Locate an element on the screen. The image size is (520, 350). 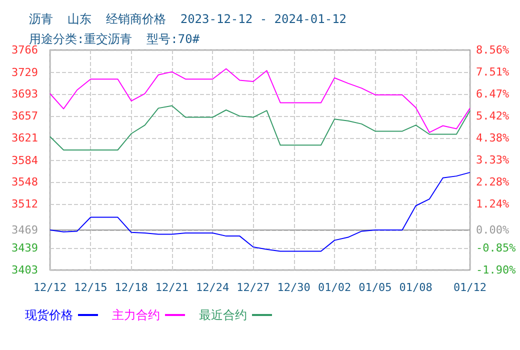
x-tick-label: 12/27 is located at coordinates (253, 287).